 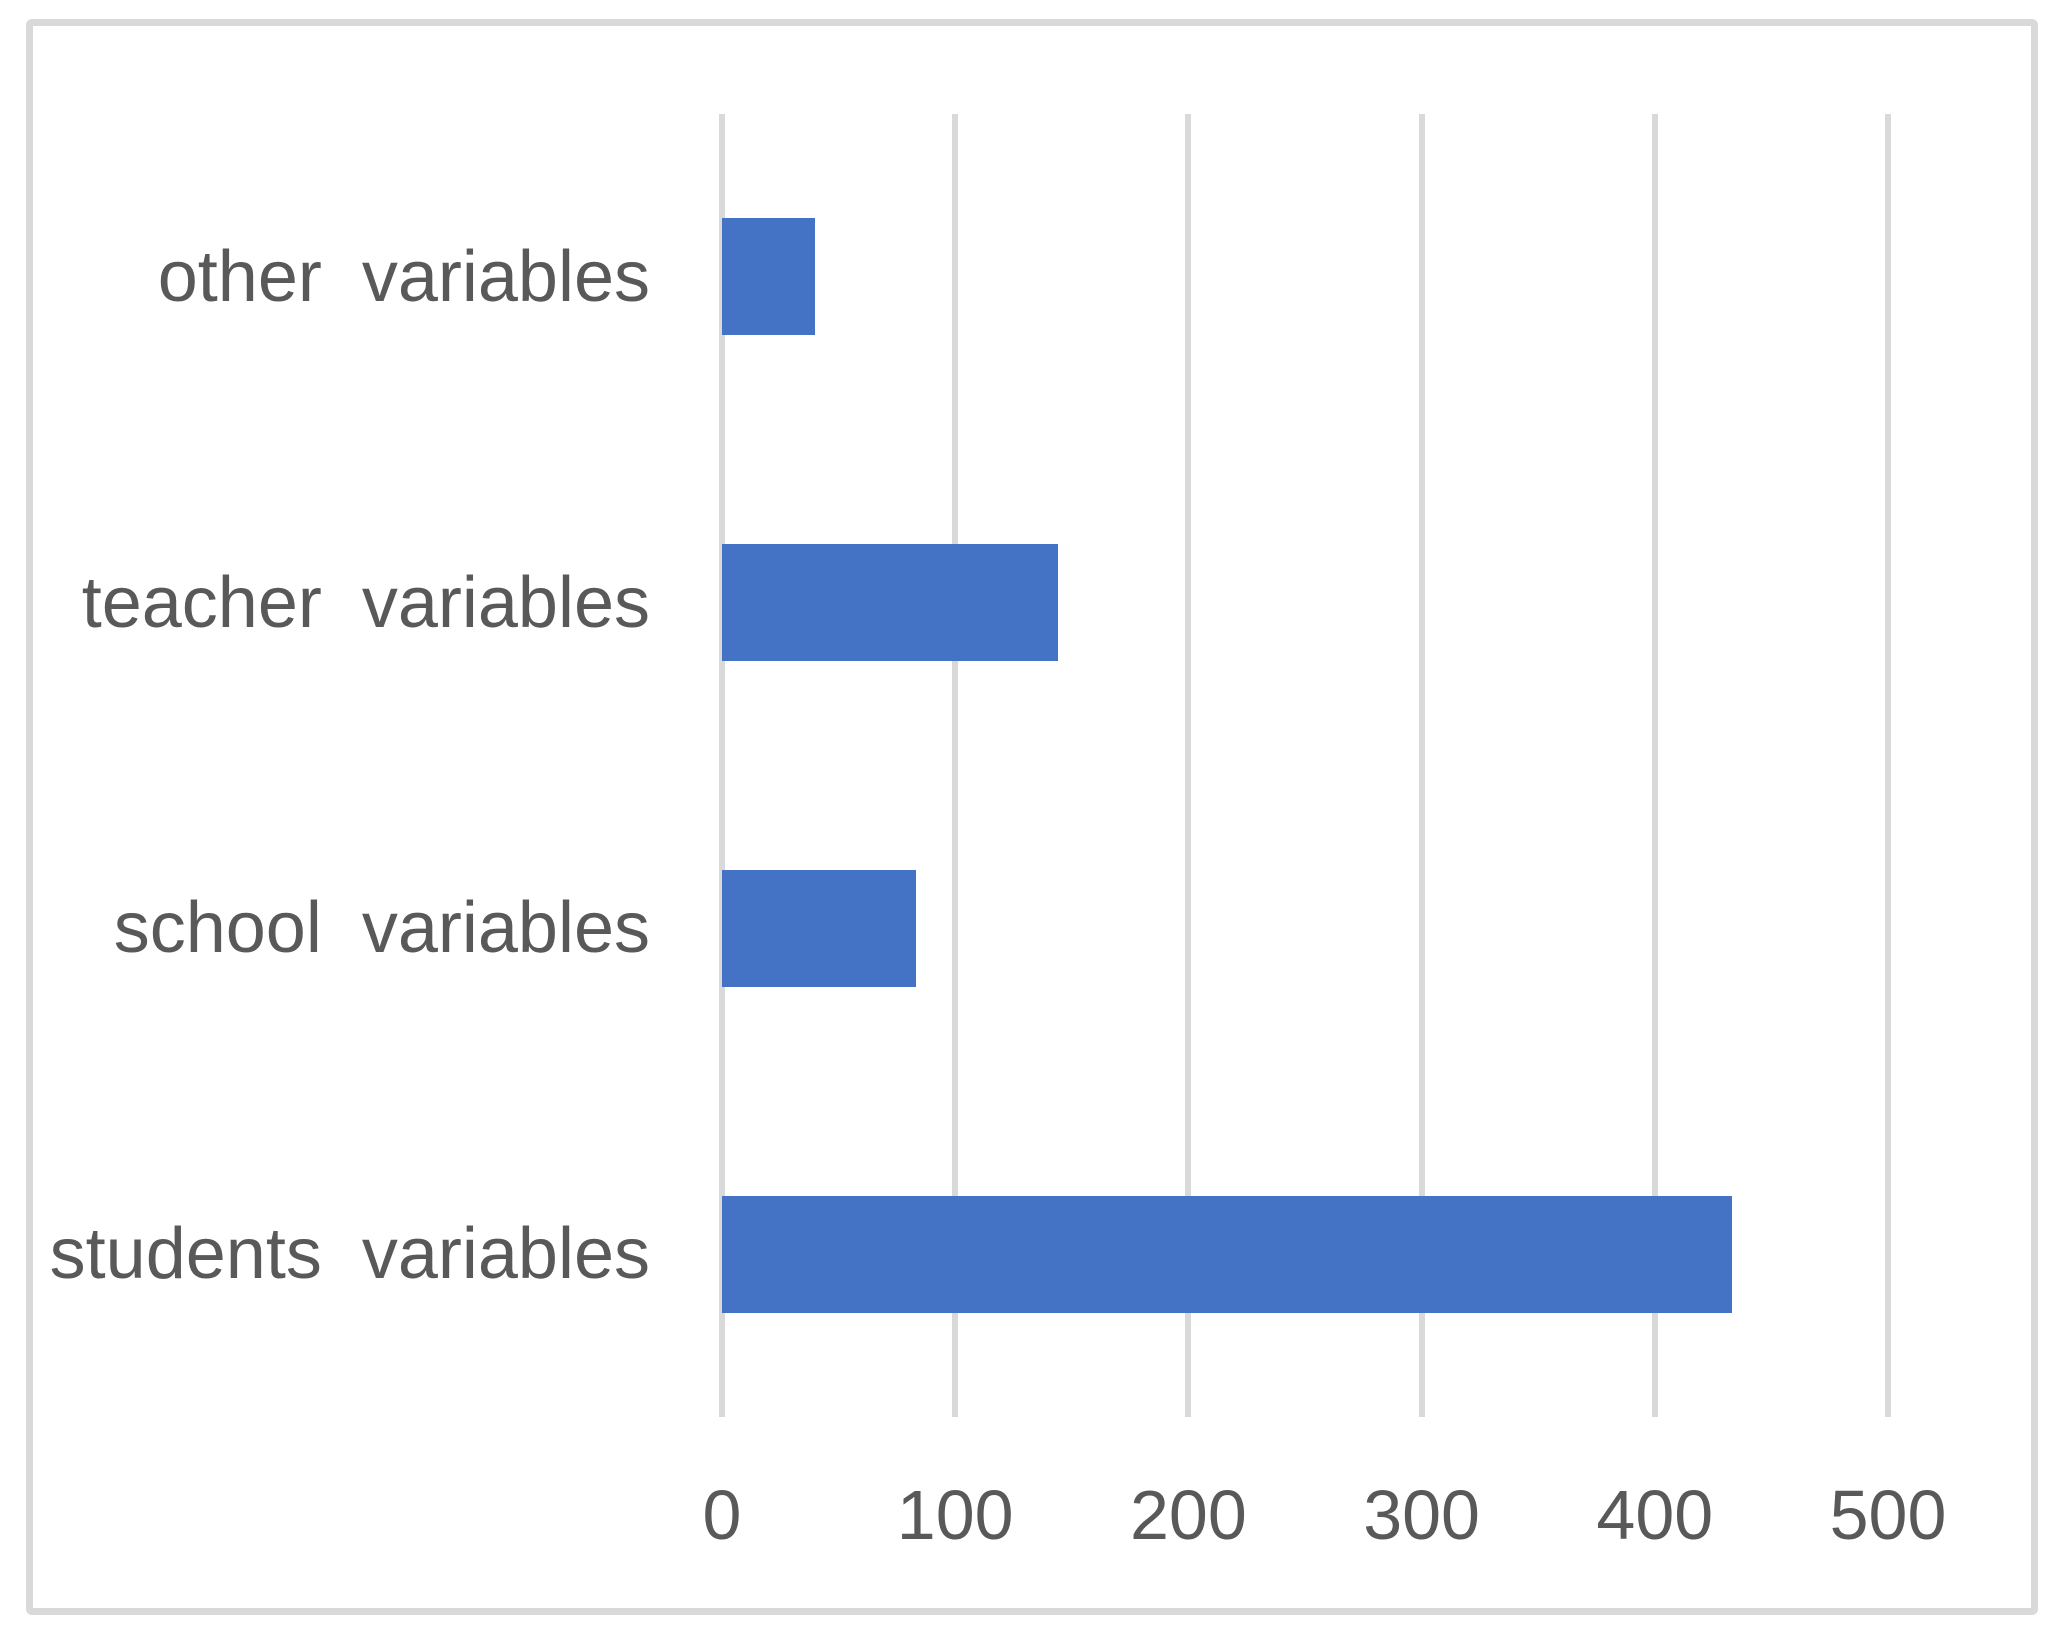 What do you see at coordinates (1421, 1515) in the screenshot?
I see `x-tick-label-300: 300` at bounding box center [1421, 1515].